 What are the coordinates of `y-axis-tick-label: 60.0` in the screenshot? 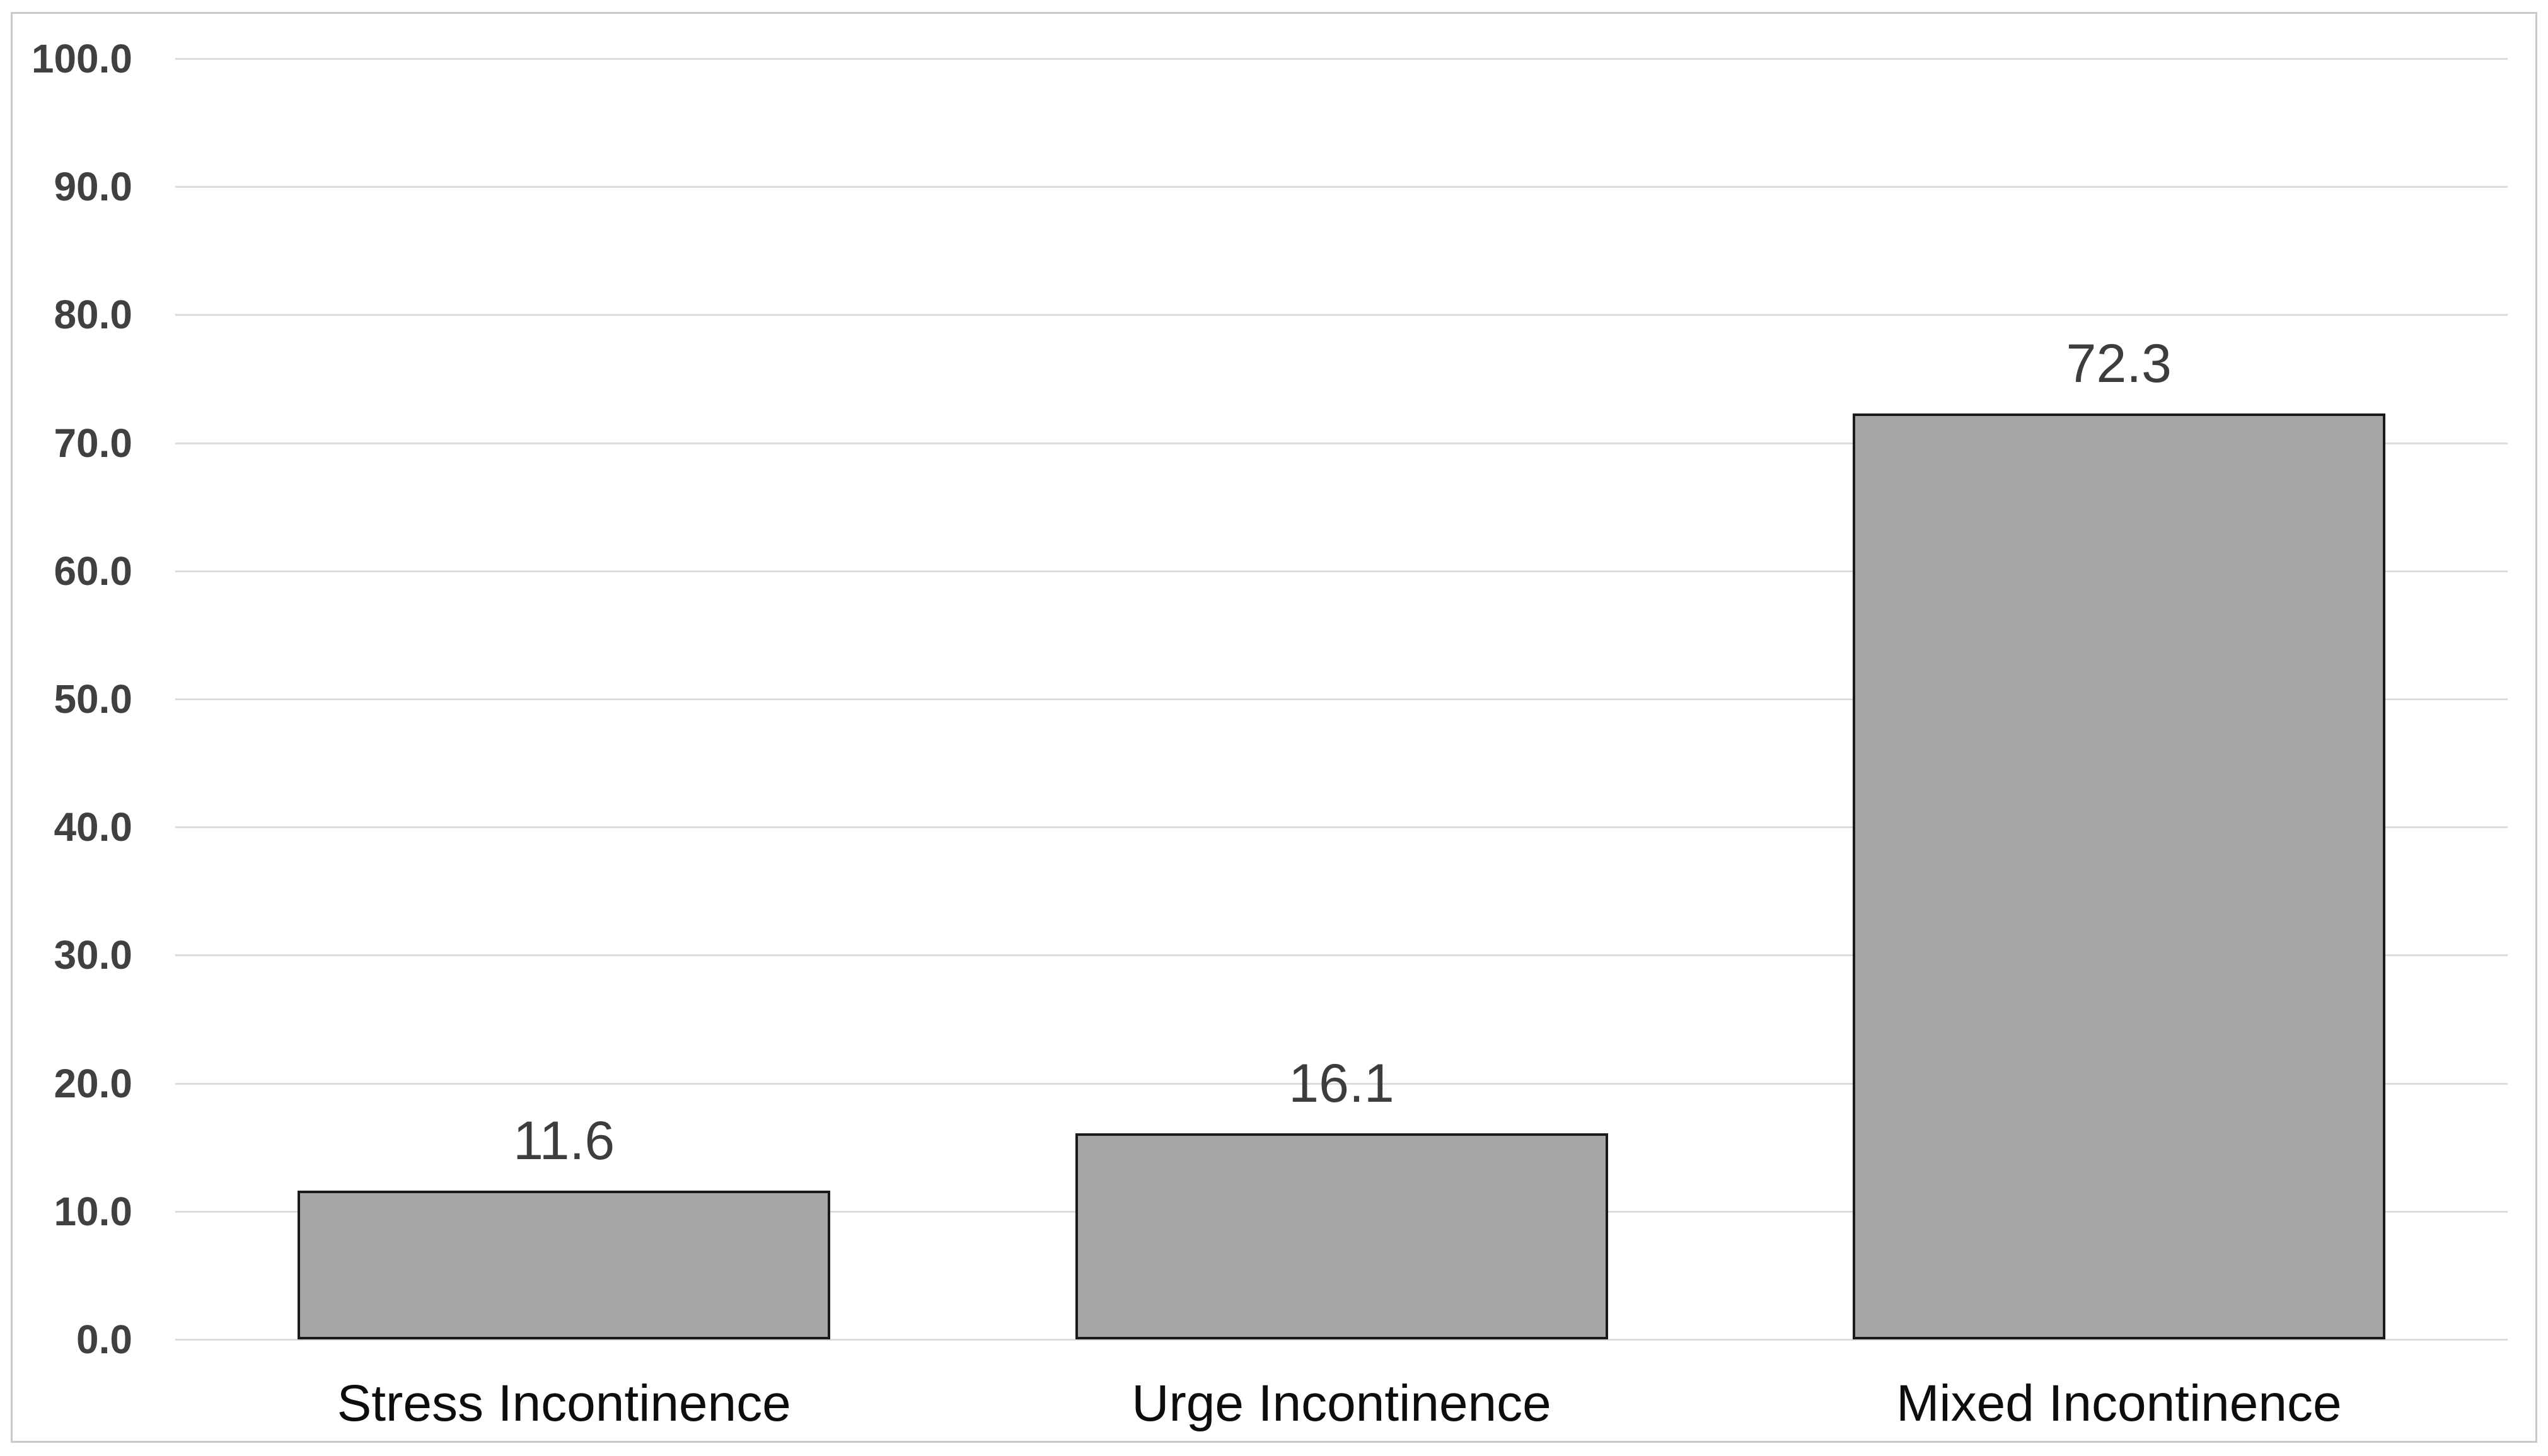 It's located at (93, 571).